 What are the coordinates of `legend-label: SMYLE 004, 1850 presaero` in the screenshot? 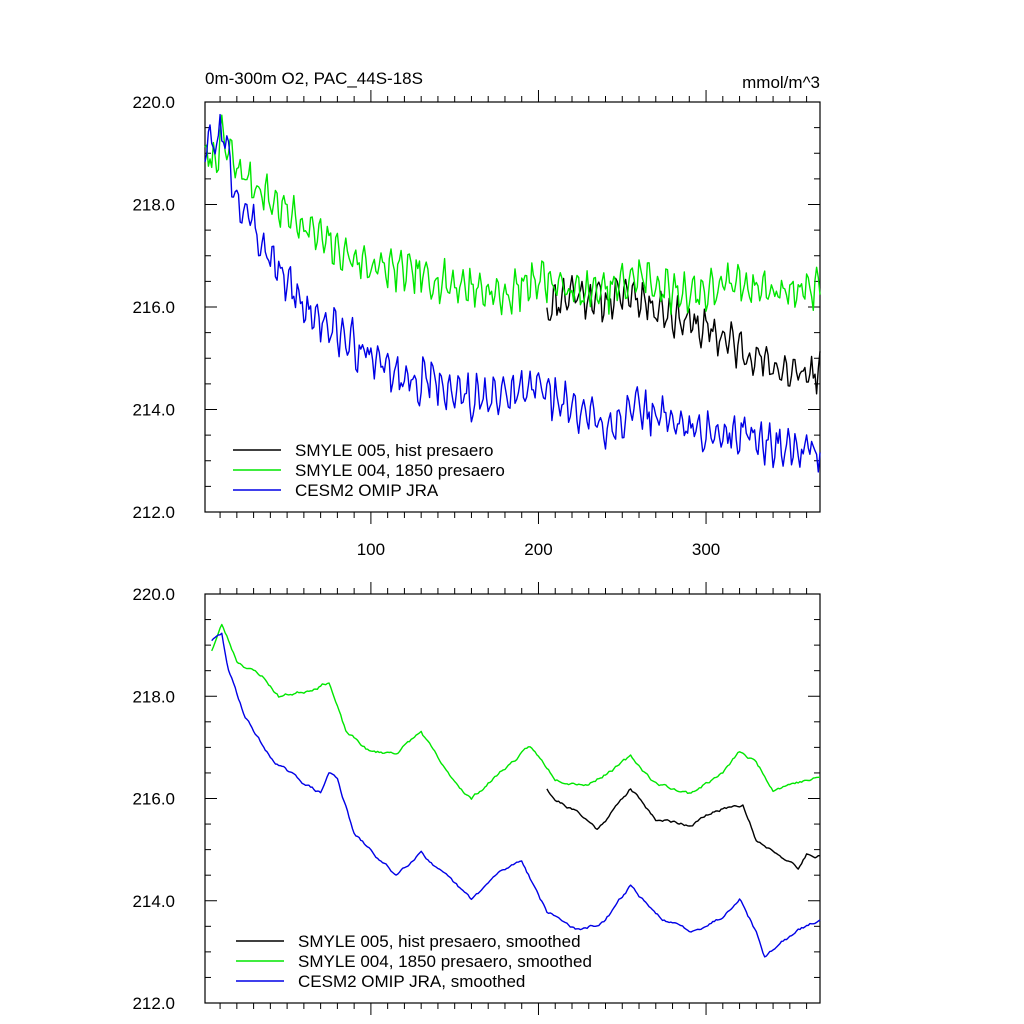 It's located at (400, 470).